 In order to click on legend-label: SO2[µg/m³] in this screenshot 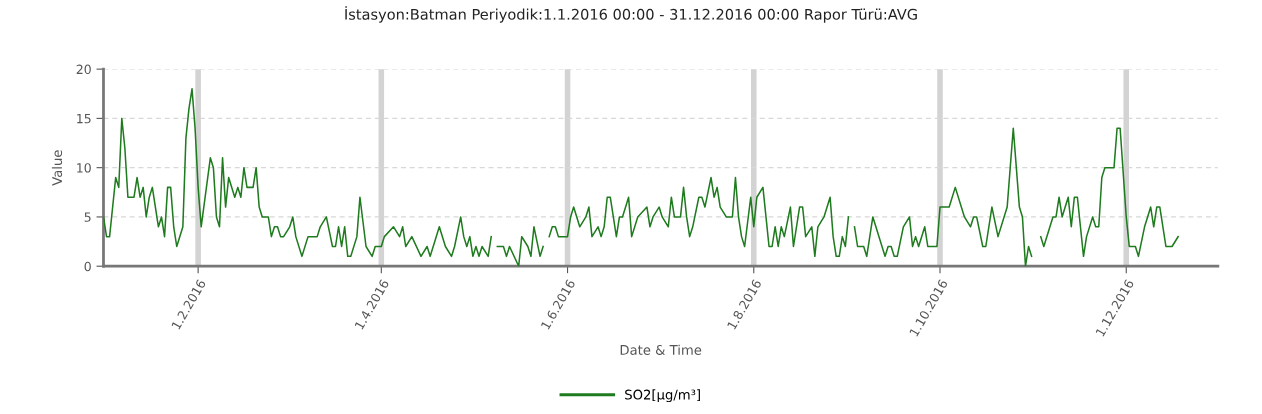, I will do `click(662, 396)`.